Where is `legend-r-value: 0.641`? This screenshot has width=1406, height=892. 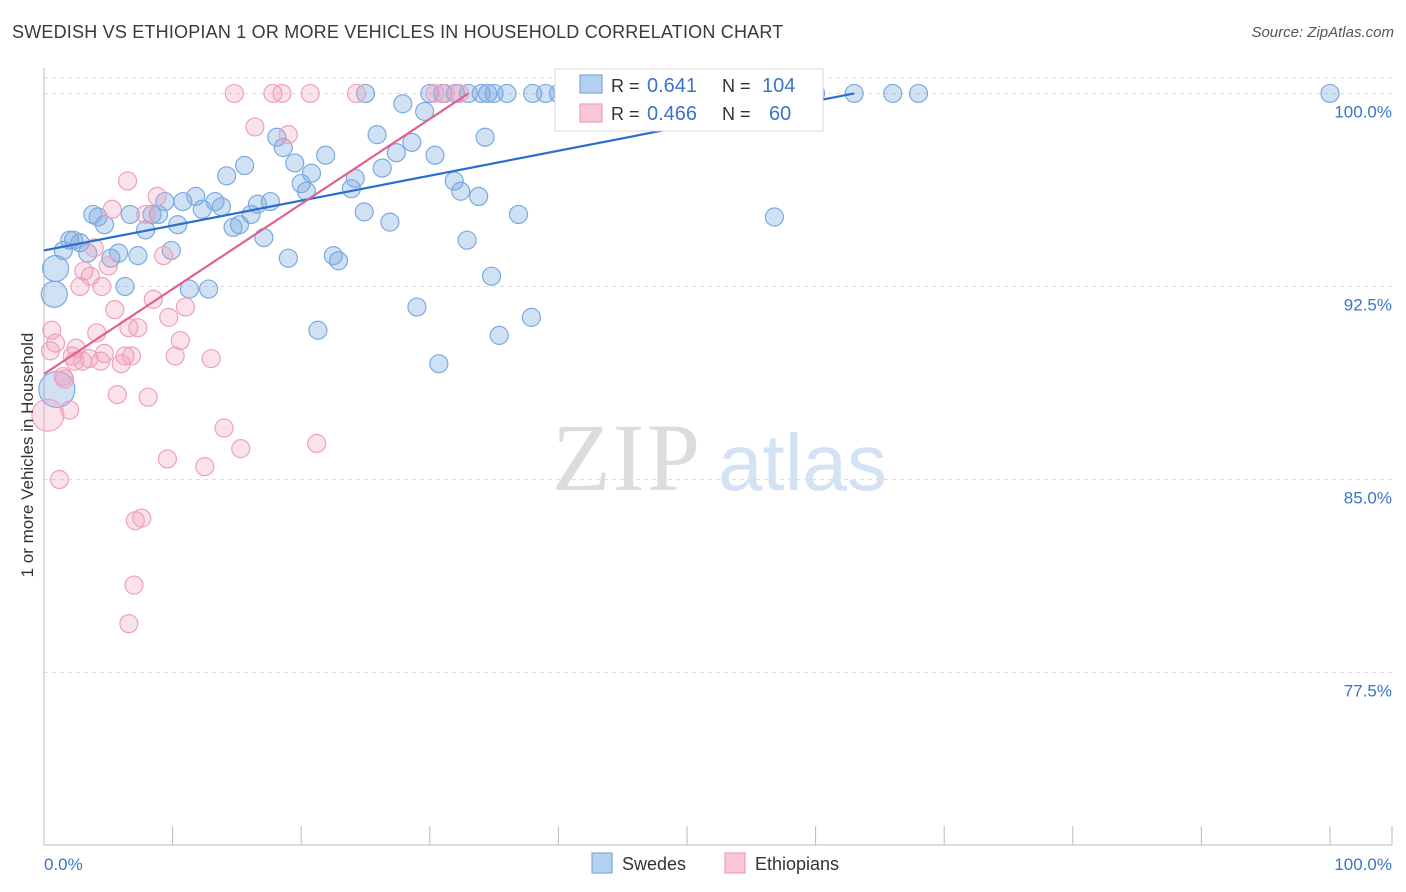 legend-r-value: 0.641 is located at coordinates (672, 86).